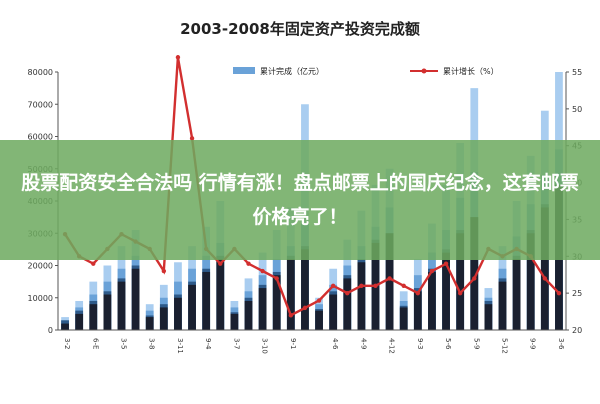 The height and width of the screenshot is (404, 600). Describe the element at coordinates (208, 344) in the screenshot. I see `x-tick-label: 9-4` at that location.